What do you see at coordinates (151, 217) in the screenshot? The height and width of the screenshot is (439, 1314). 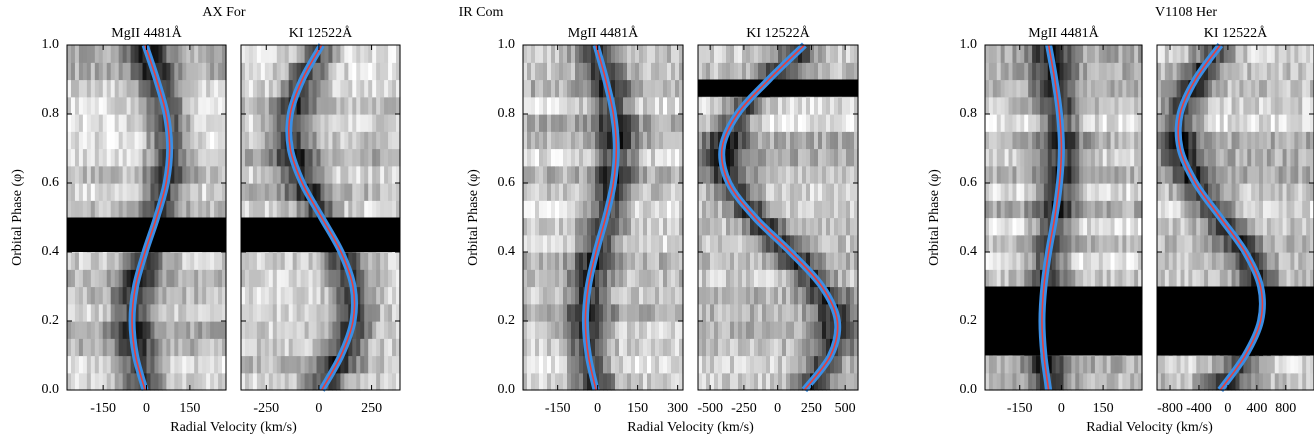 I see `fit-curve` at bounding box center [151, 217].